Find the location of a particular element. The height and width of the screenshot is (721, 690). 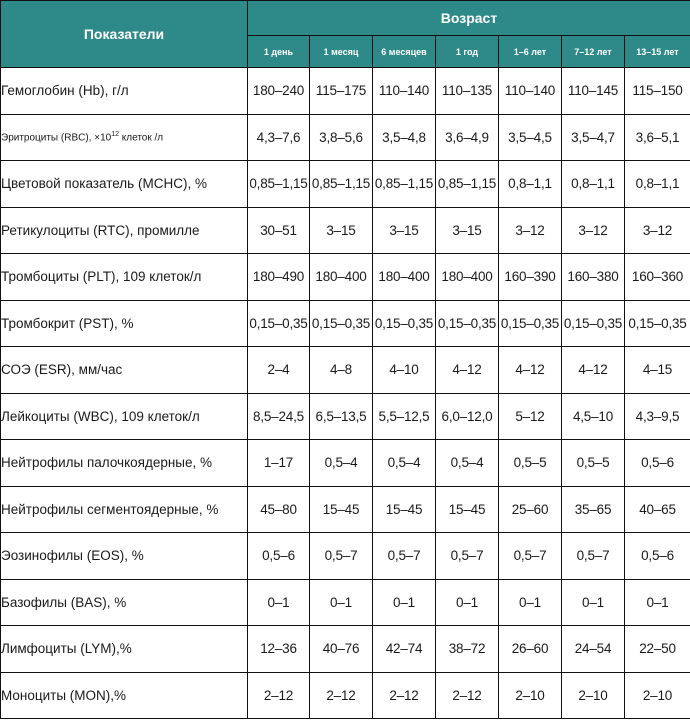

parameter-name: Тромбокрит (PST), % is located at coordinates (124, 323).